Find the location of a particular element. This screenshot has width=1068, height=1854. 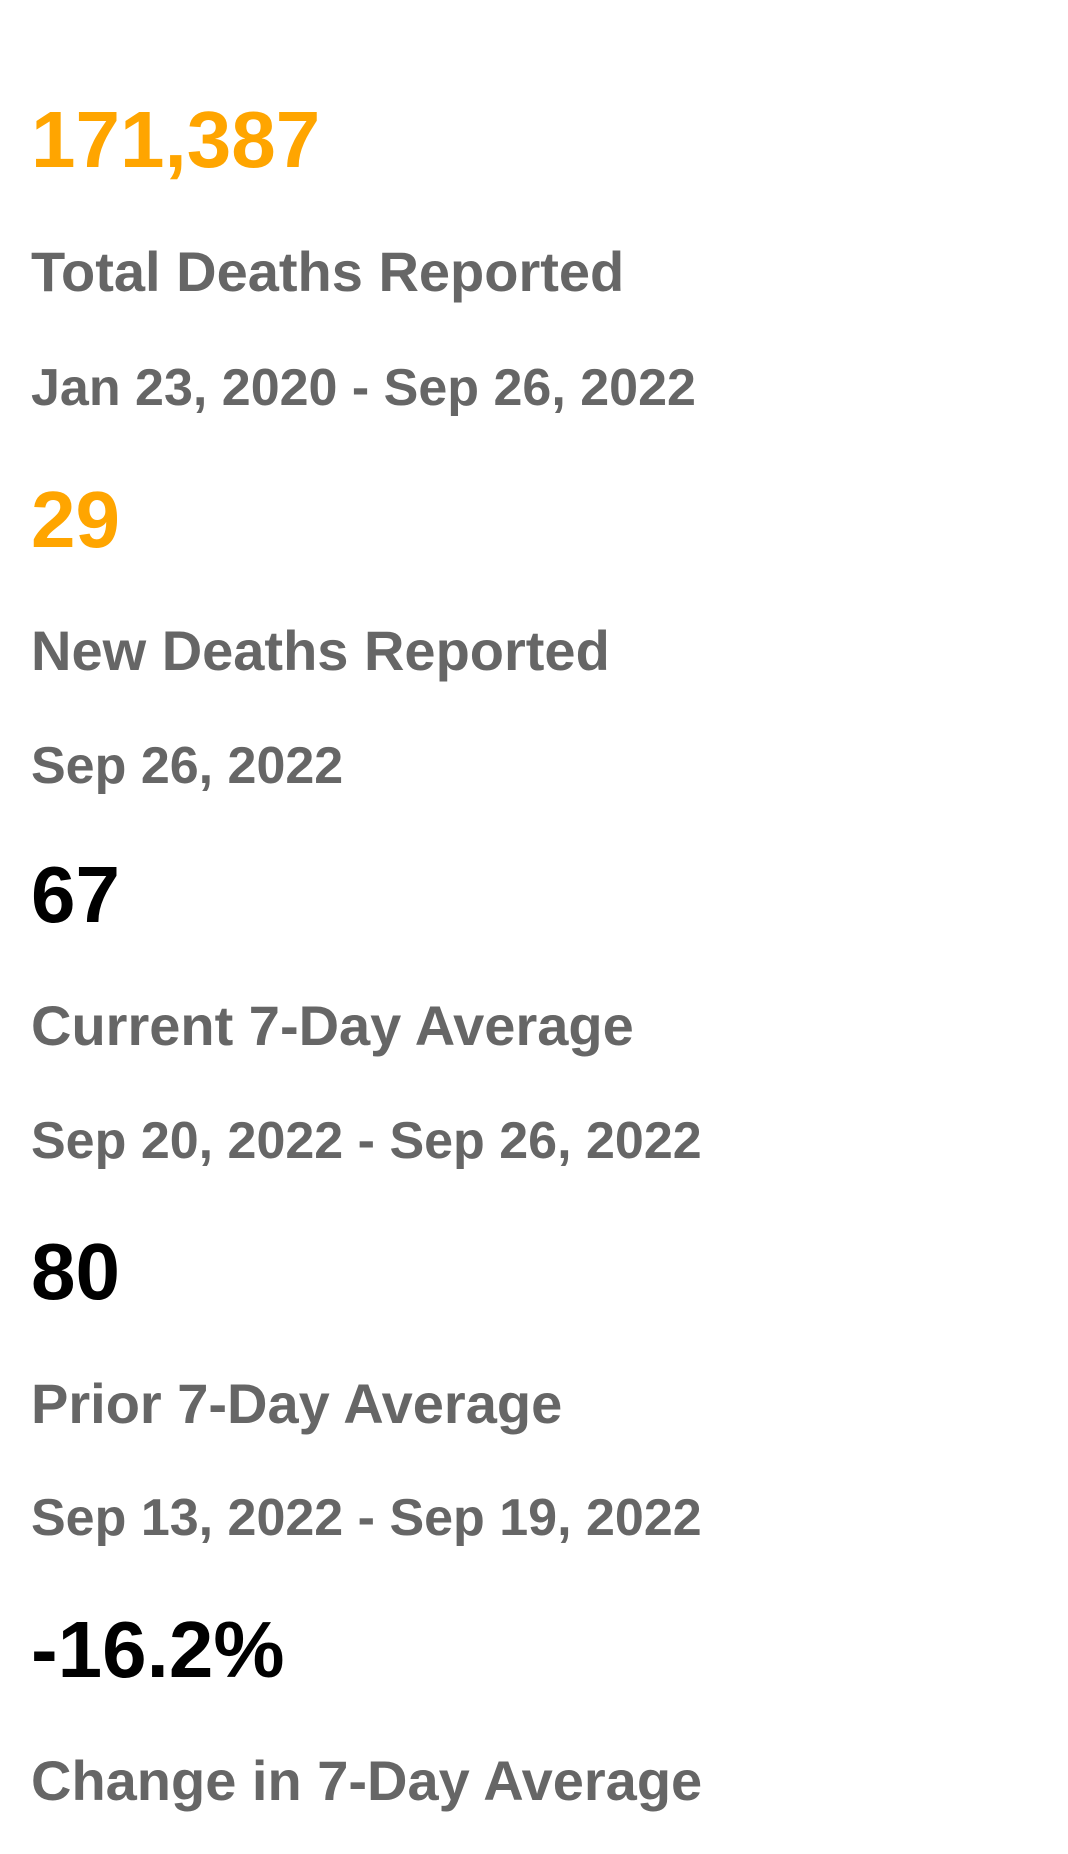

total-deaths-label: Total Deaths Reported is located at coordinates (328, 271).